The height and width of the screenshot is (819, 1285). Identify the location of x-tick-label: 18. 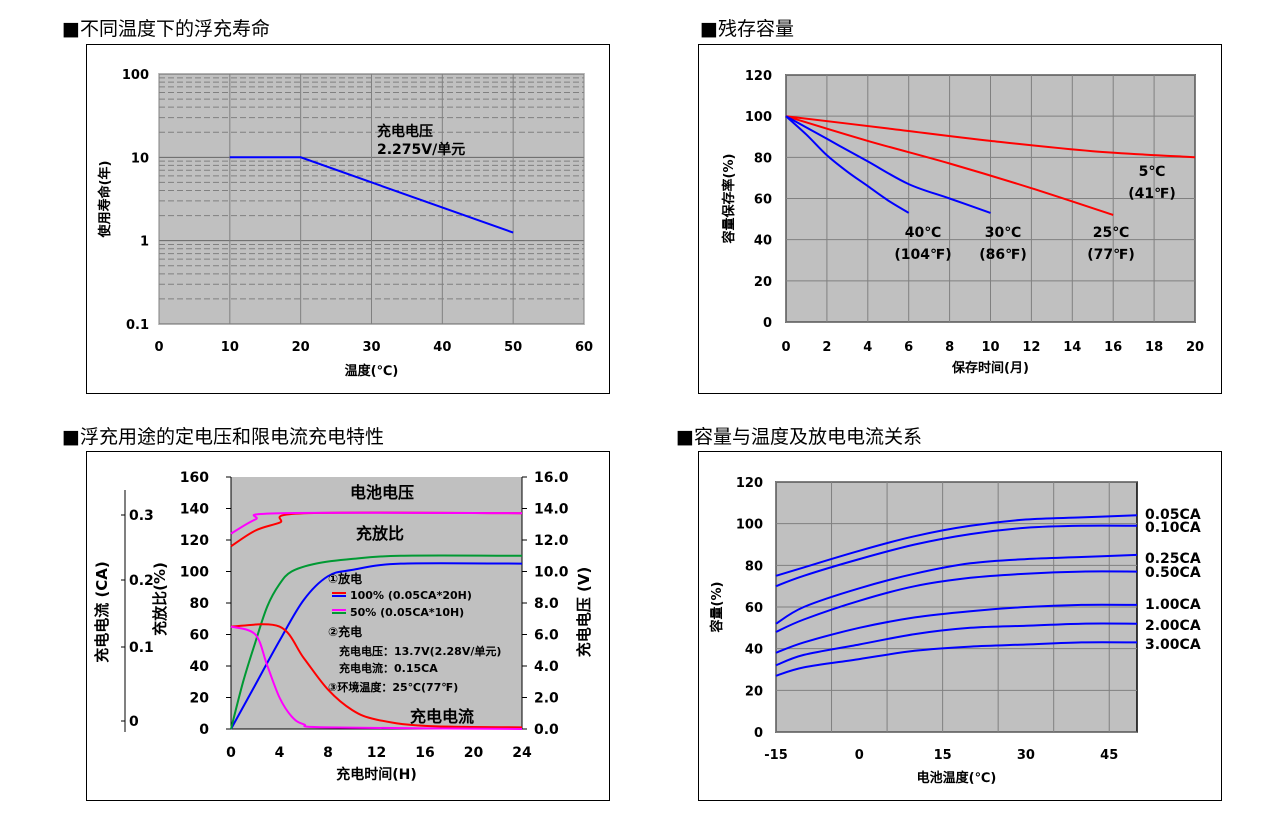
(1154, 347).